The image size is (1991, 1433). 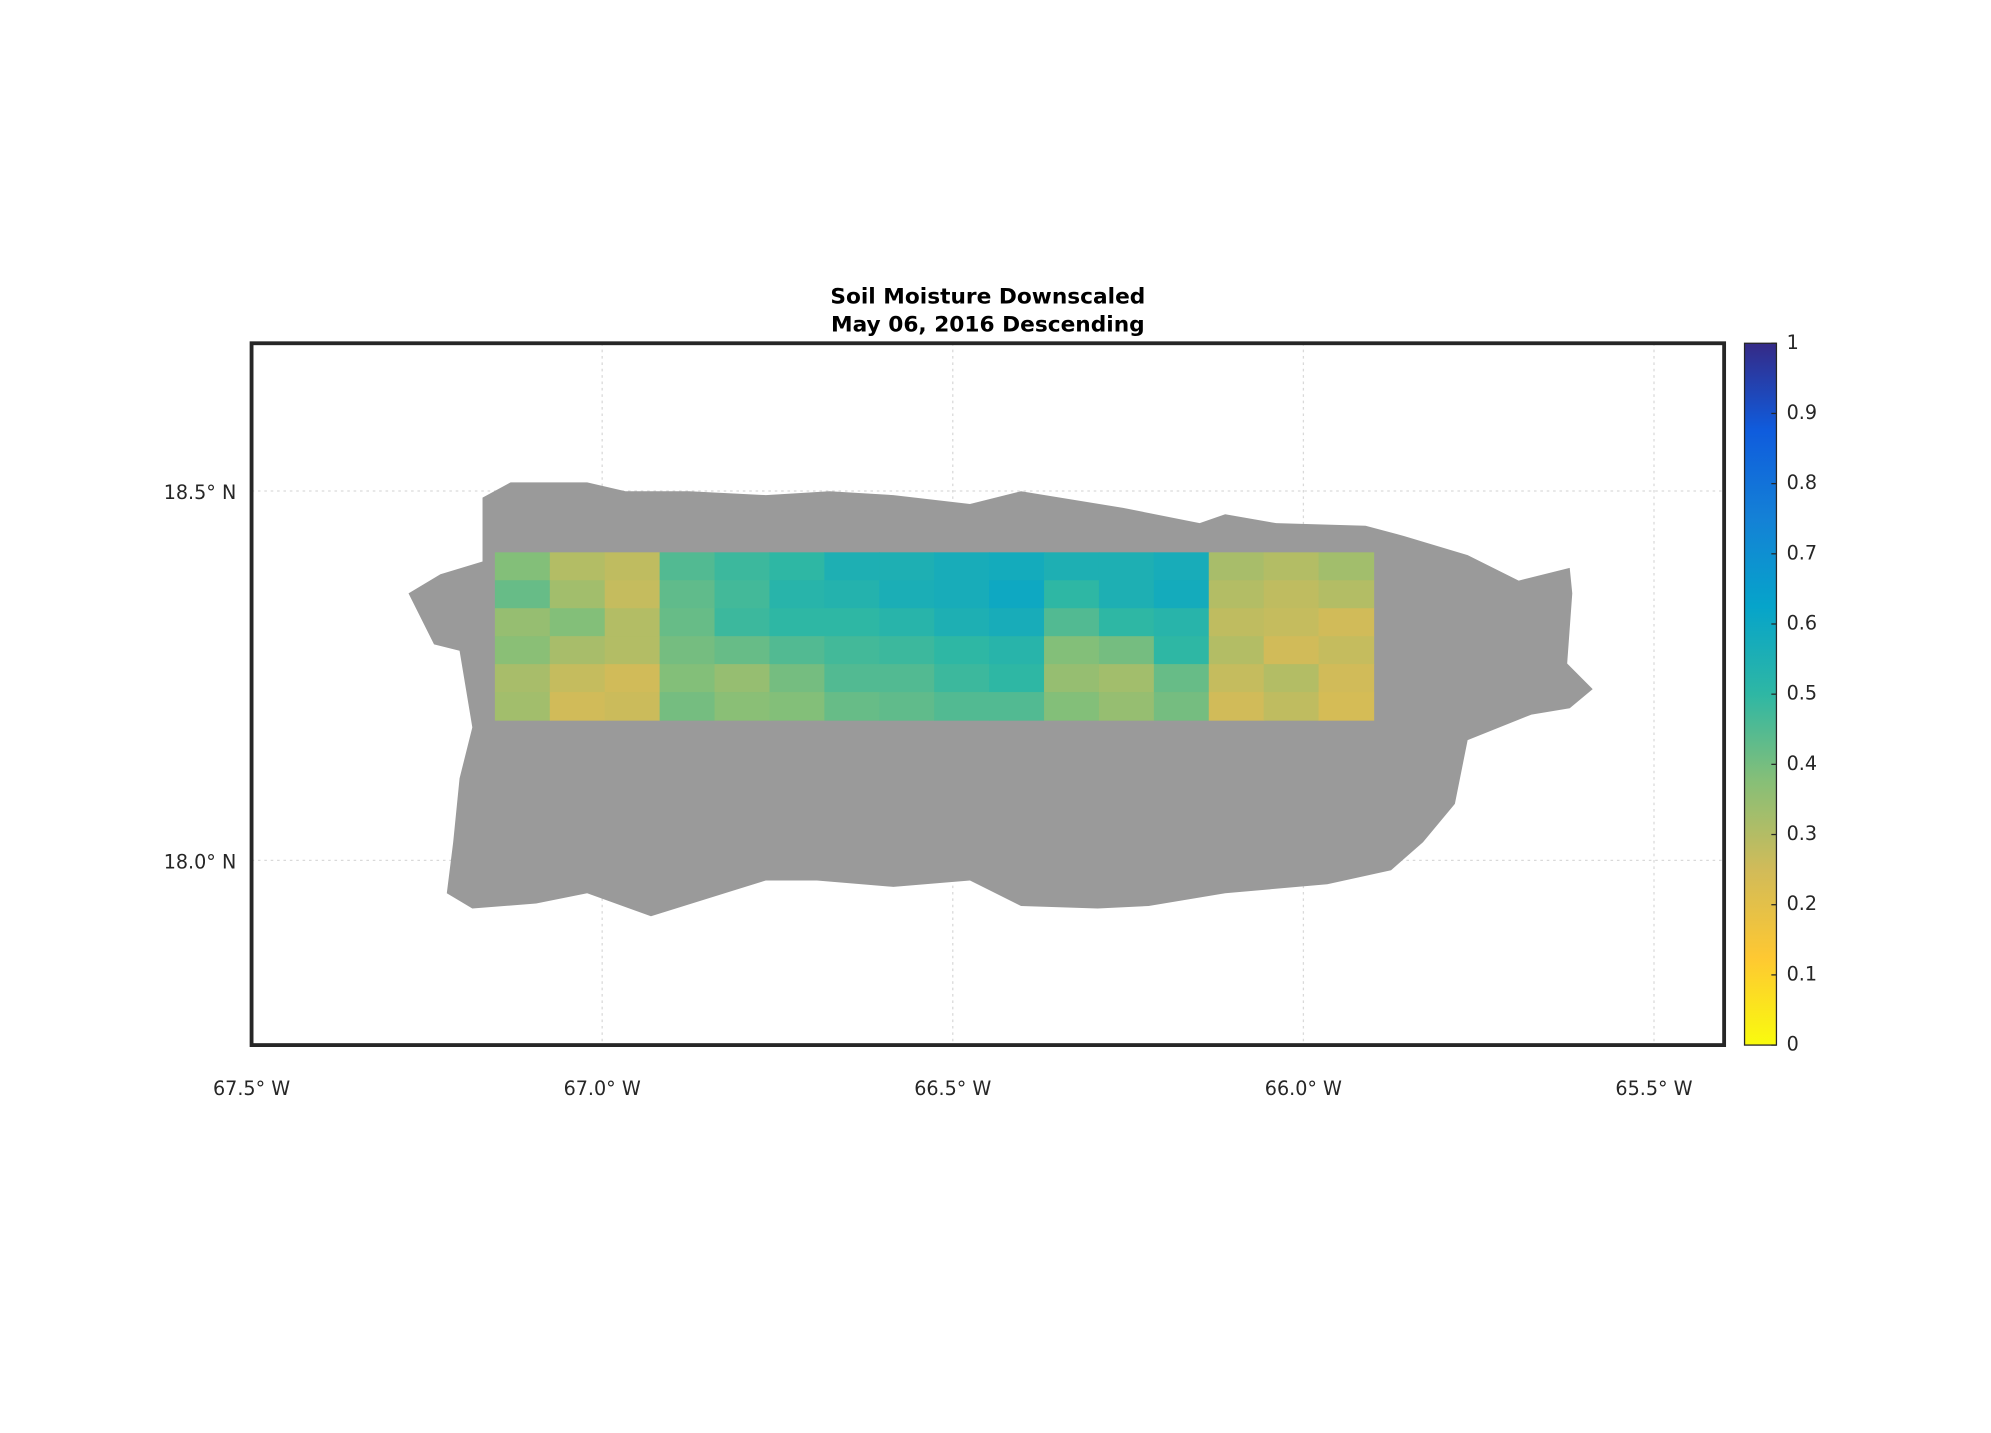 What do you see at coordinates (1780, 693) in the screenshot?
I see `colorbar: 0 0.1 0.2 0.3 0.4 0.5 0.6 0.7 0.8 0.9 1` at bounding box center [1780, 693].